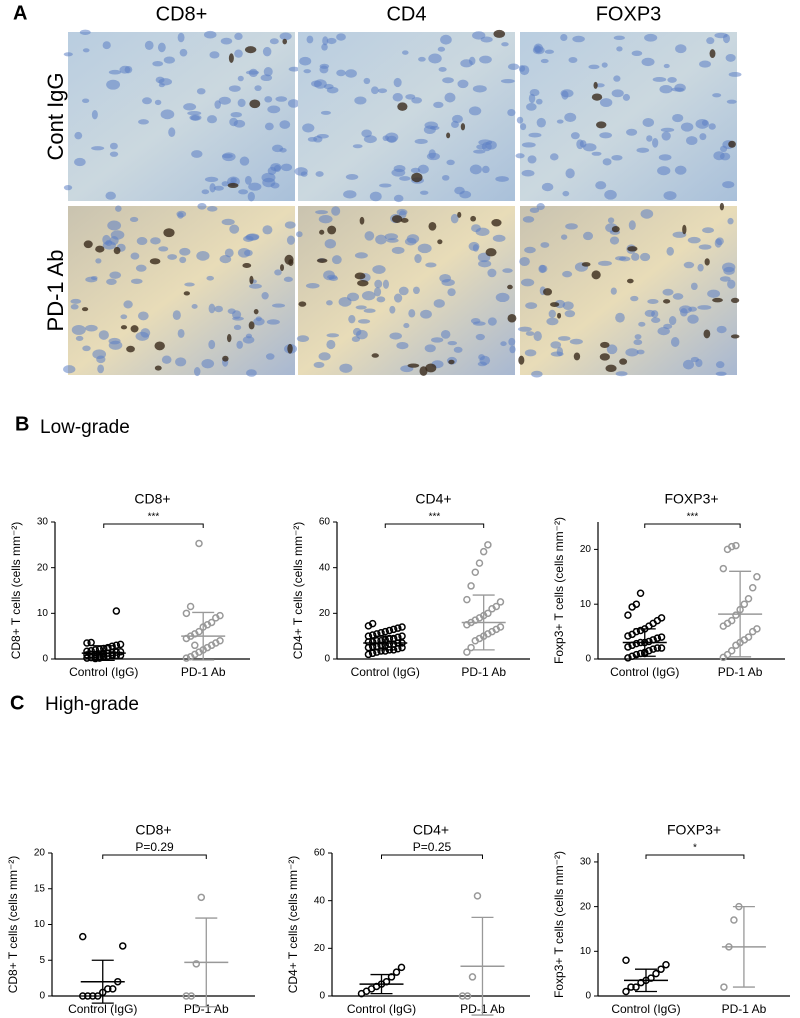  Describe the element at coordinates (85, 427) in the screenshot. I see `panel-title: Low-grade` at that location.